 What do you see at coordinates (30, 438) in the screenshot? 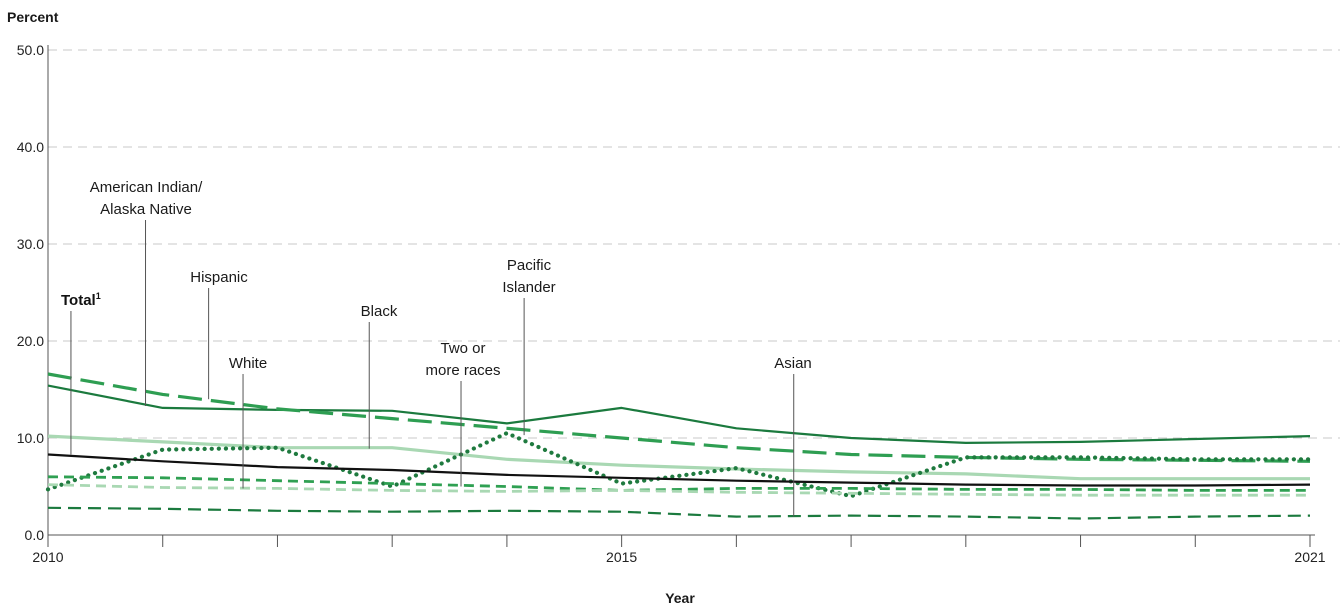
I see `y-tick-label: 10.0` at bounding box center [30, 438].